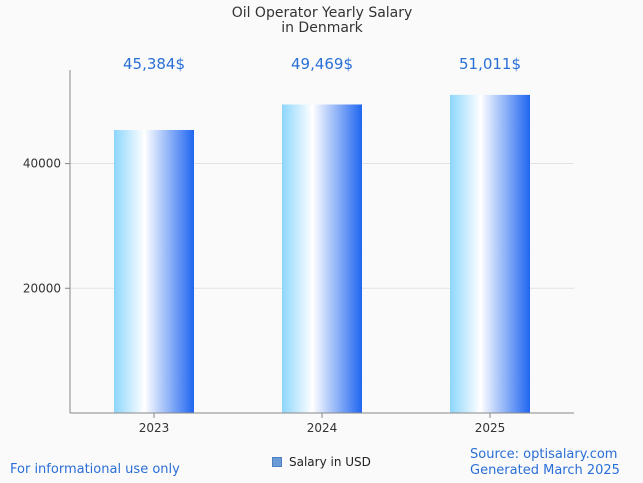 This screenshot has width=643, height=483. I want to click on x-tick-label-2024: 2024, so click(322, 428).